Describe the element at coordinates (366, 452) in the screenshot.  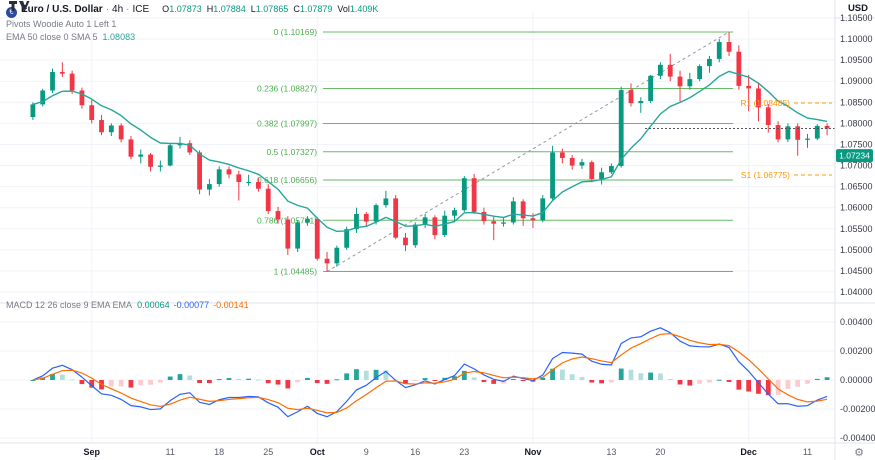
I see `time-axis-label: 9` at that location.